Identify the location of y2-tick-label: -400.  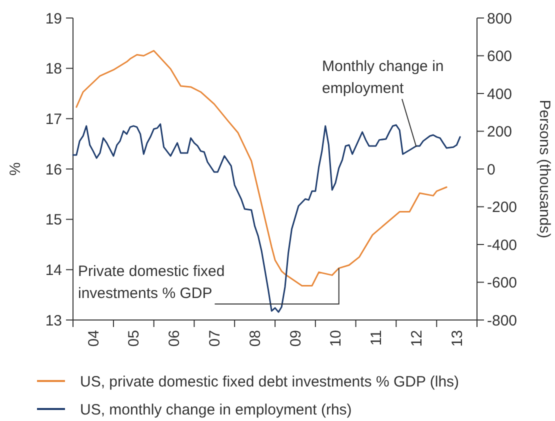
(502, 245).